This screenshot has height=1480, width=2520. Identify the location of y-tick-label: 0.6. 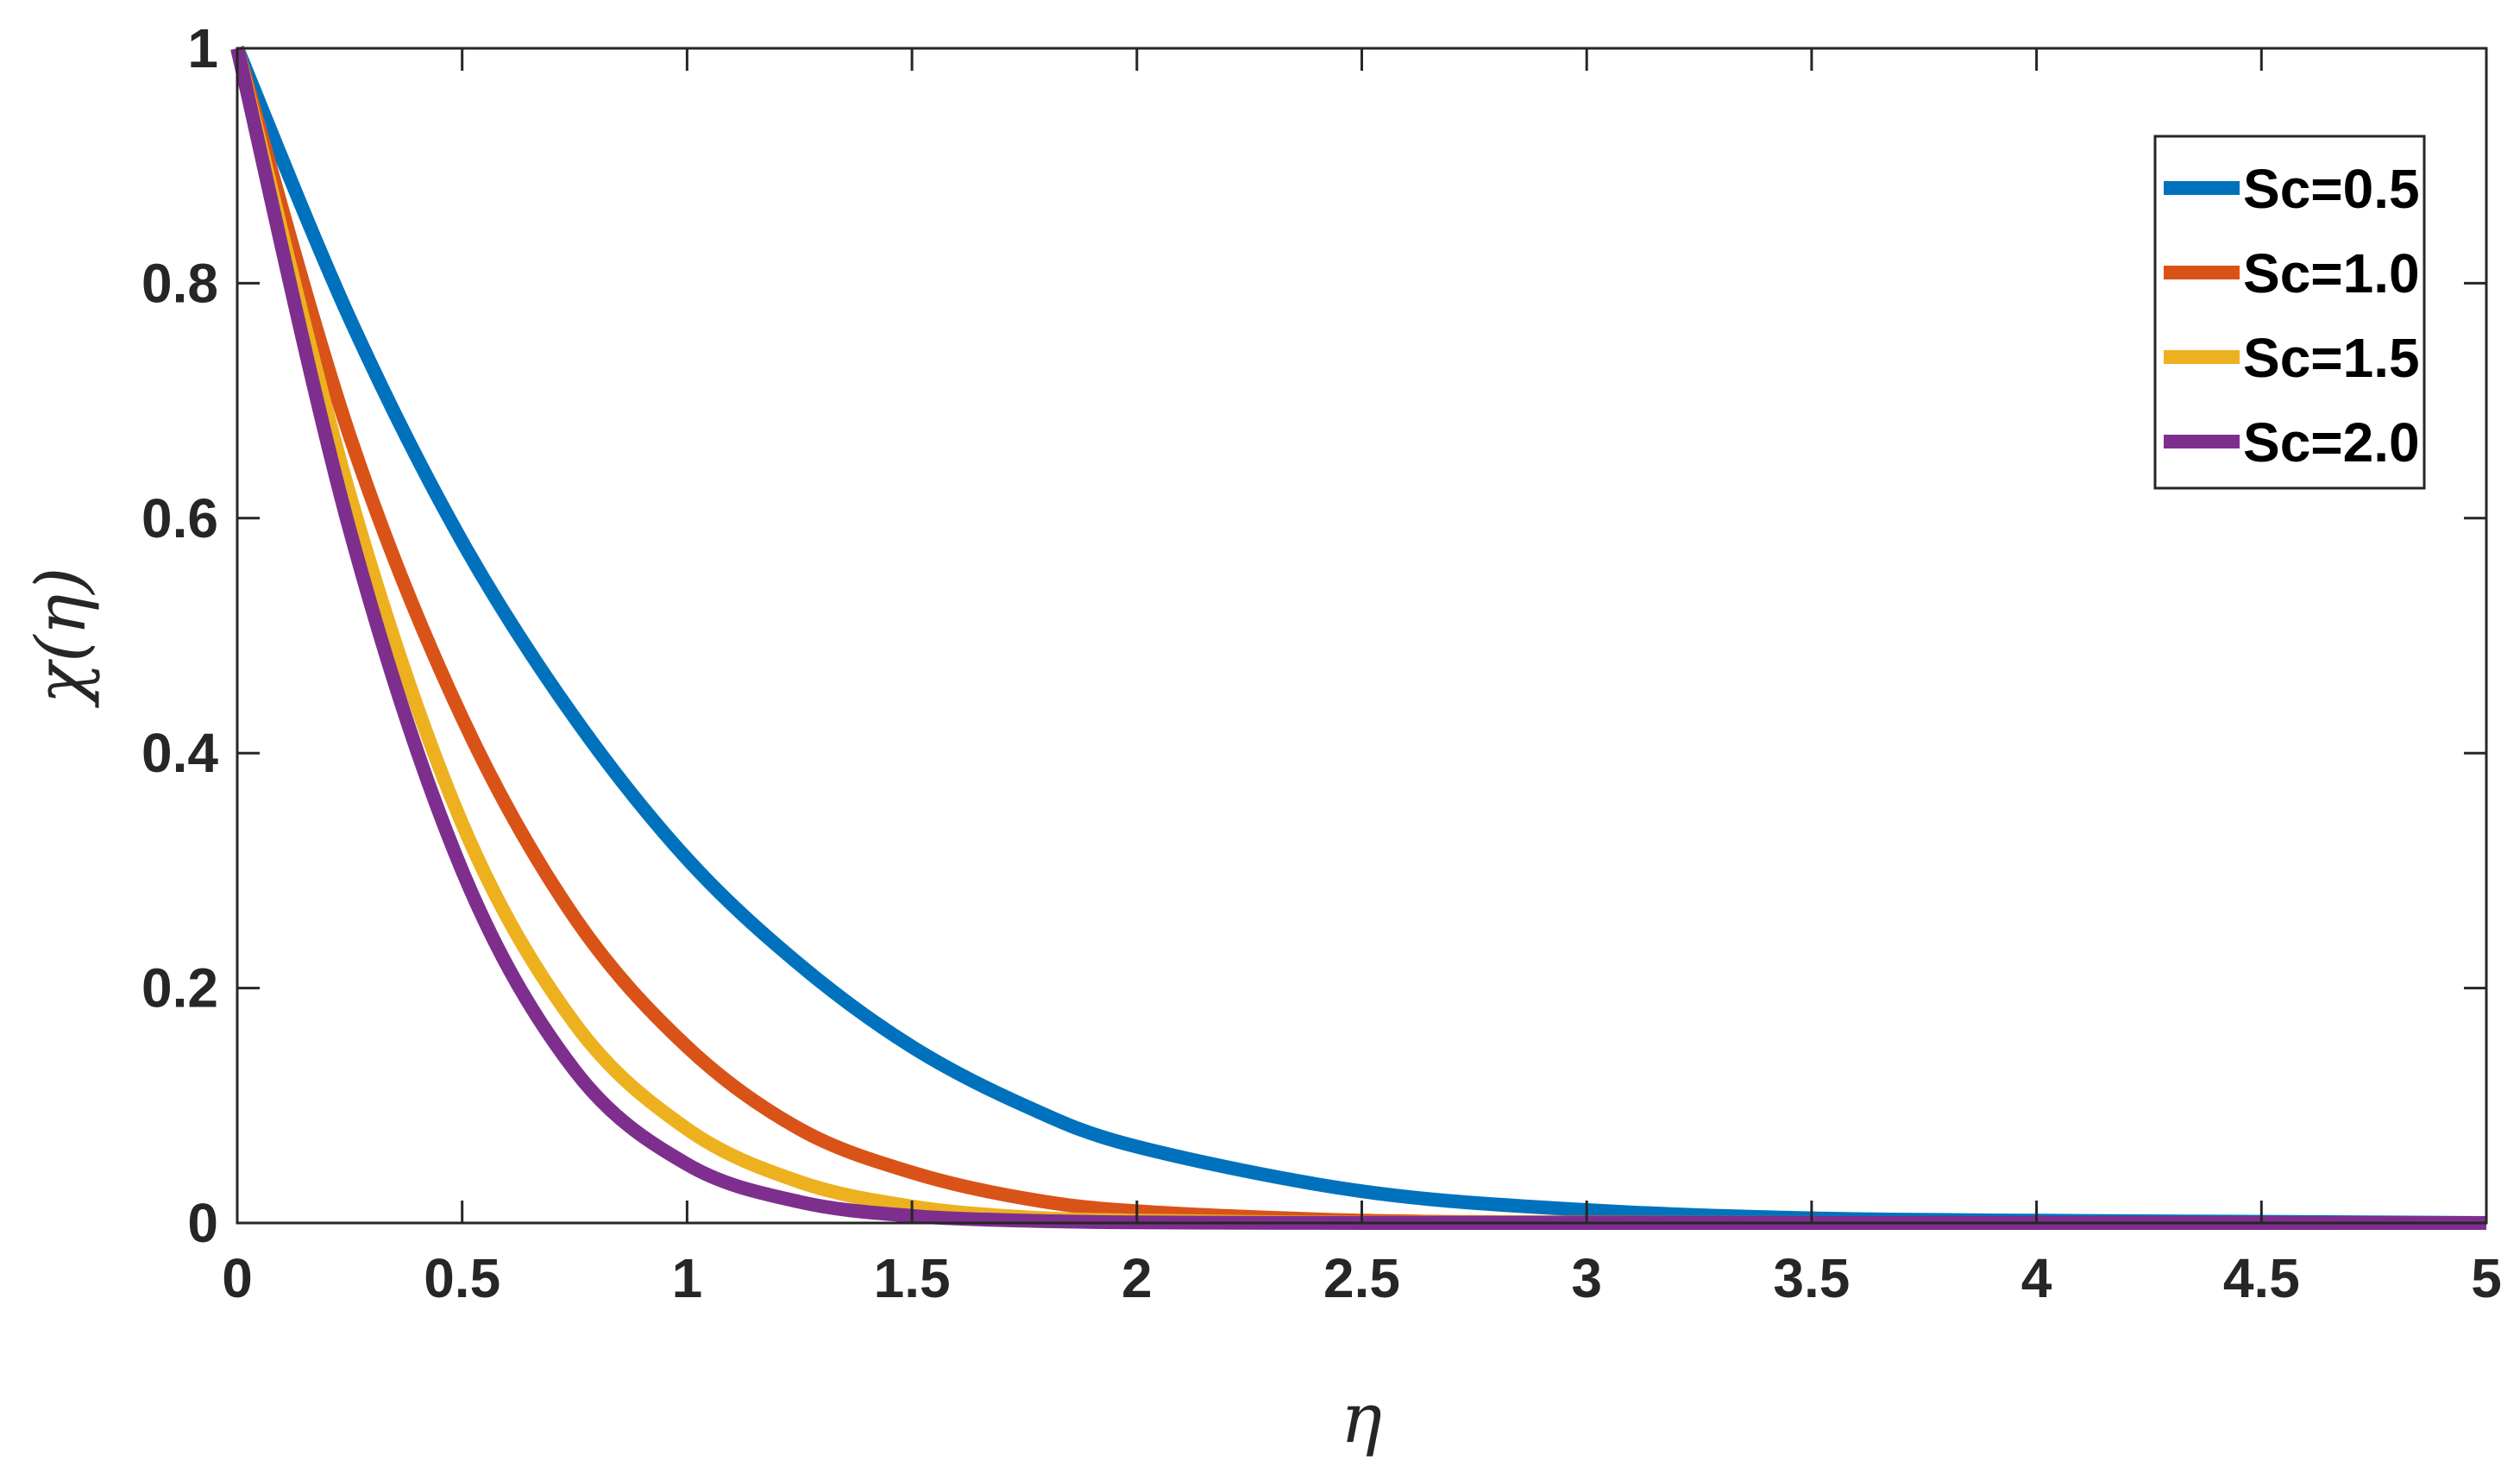
(179, 518).